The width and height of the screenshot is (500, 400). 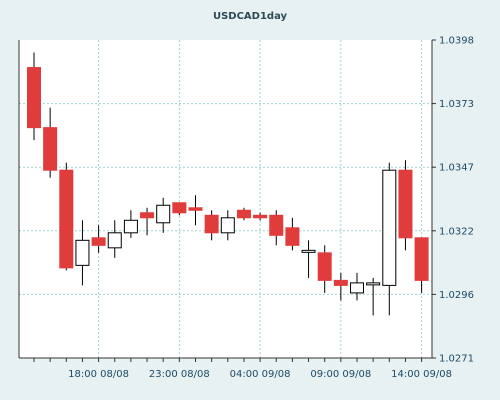 I want to click on chart-title: USDCAD1day, so click(x=250, y=16).